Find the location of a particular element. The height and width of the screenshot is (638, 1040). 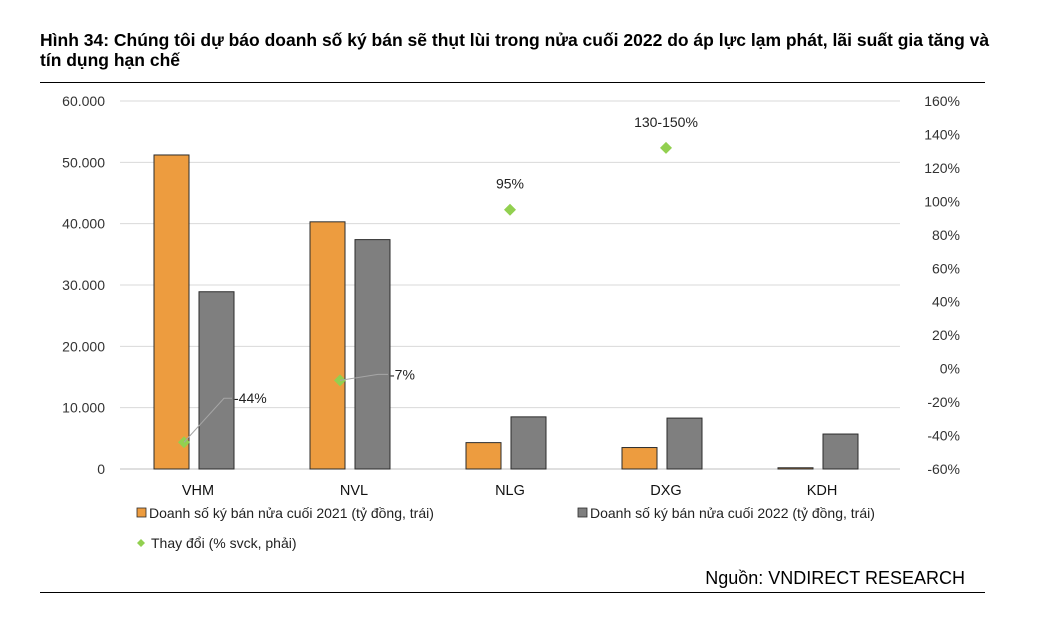

bar-kdh-2021 is located at coordinates (795, 468).